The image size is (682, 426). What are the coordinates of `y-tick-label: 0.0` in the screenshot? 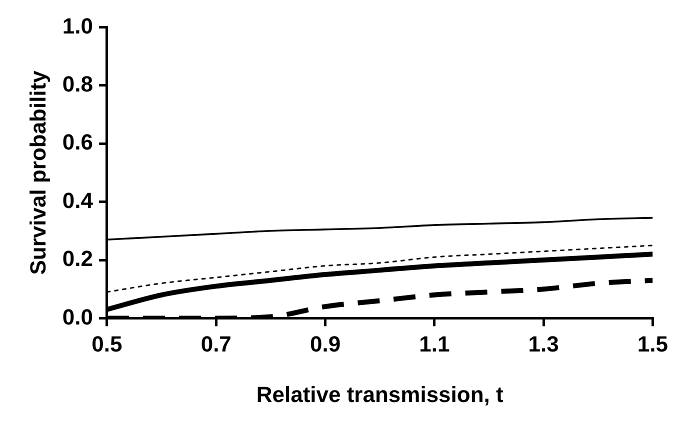 It's located at (77, 317).